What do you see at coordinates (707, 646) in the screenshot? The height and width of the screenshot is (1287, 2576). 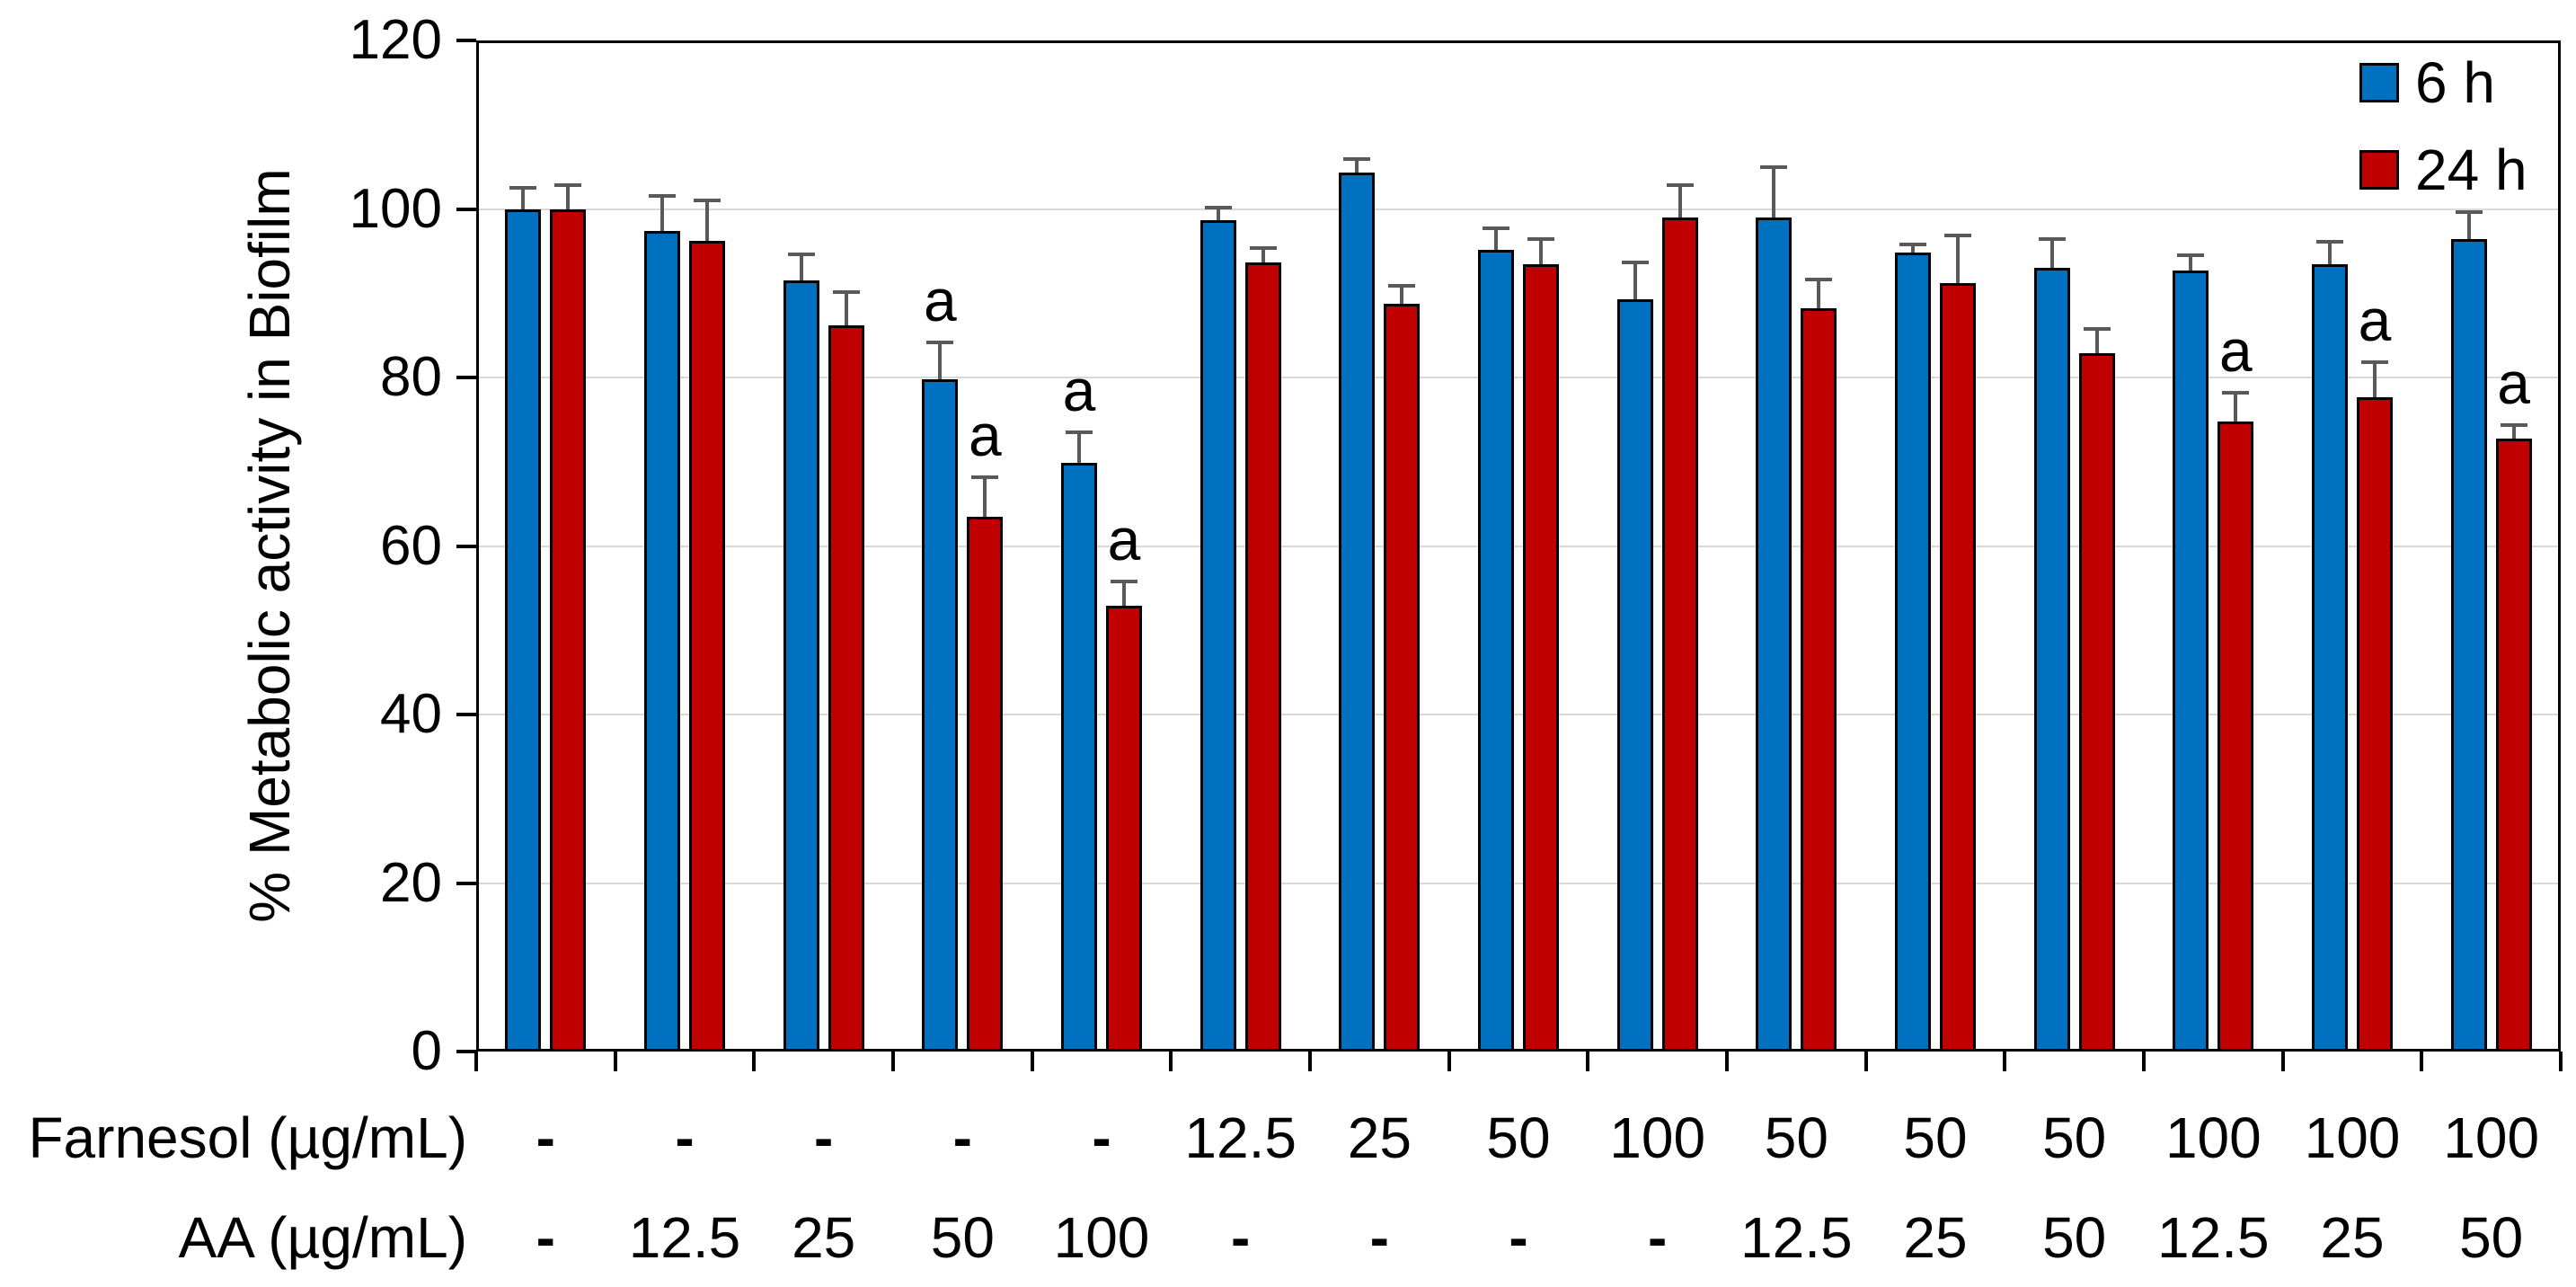 I see `bar-24h-group2` at bounding box center [707, 646].